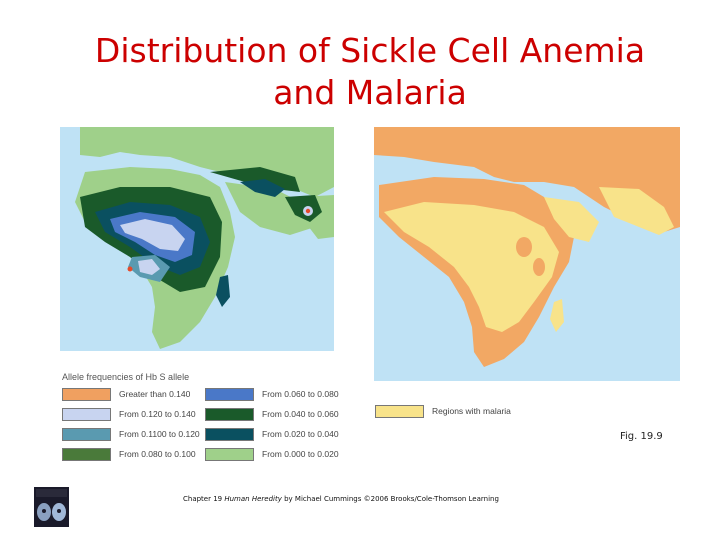  What do you see at coordinates (157, 454) in the screenshot?
I see `legend-label: From 0.080 to 0.100` at bounding box center [157, 454].